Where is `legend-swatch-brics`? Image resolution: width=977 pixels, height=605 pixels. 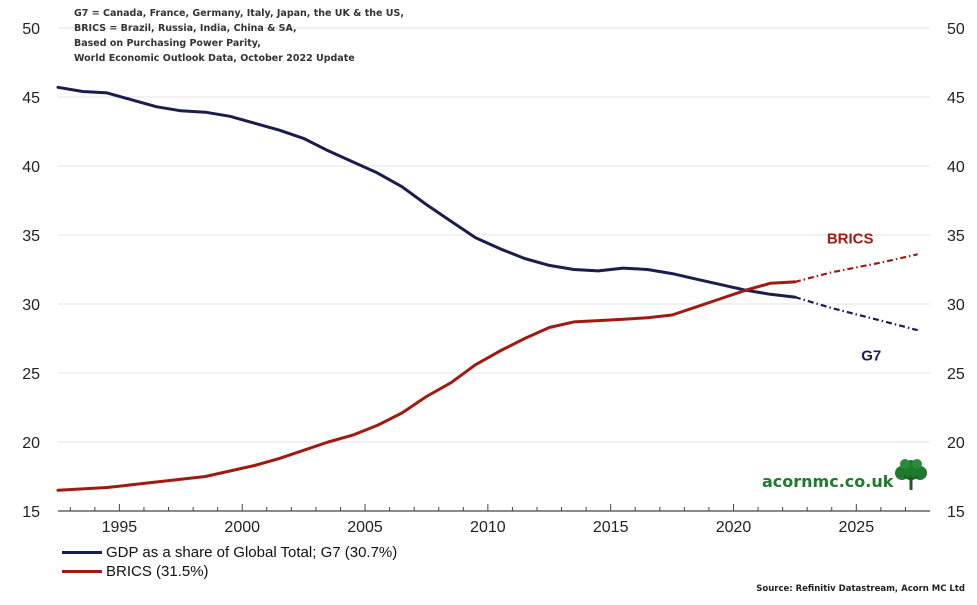 legend-swatch-brics is located at coordinates (82, 571).